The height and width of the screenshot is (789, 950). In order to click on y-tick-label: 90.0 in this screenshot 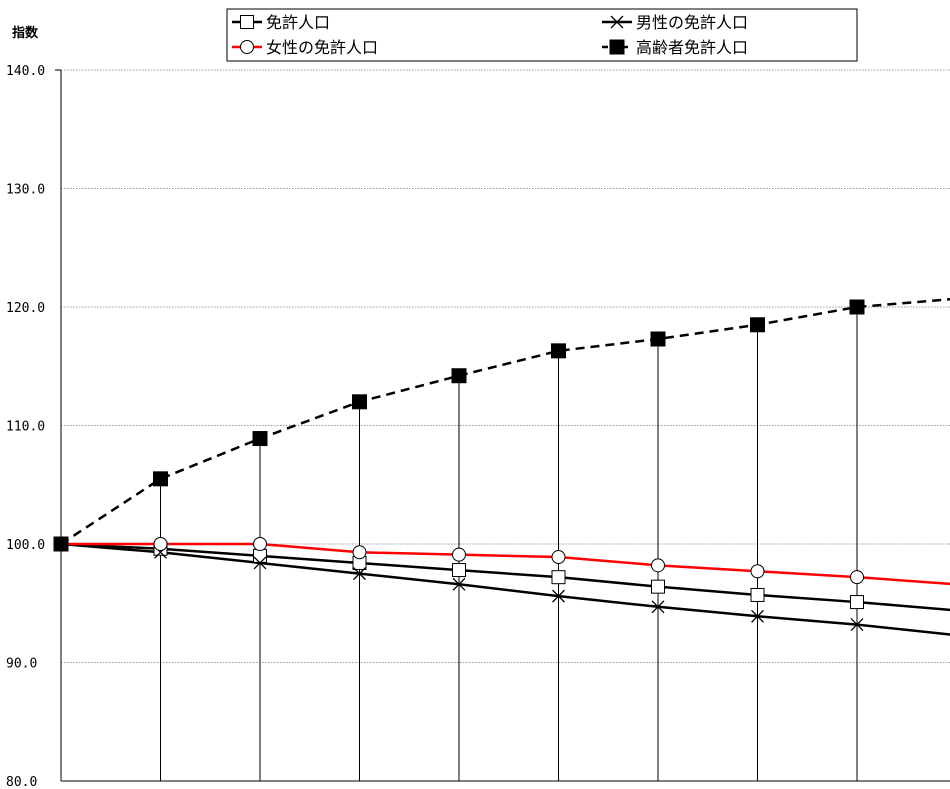, I will do `click(21, 664)`.